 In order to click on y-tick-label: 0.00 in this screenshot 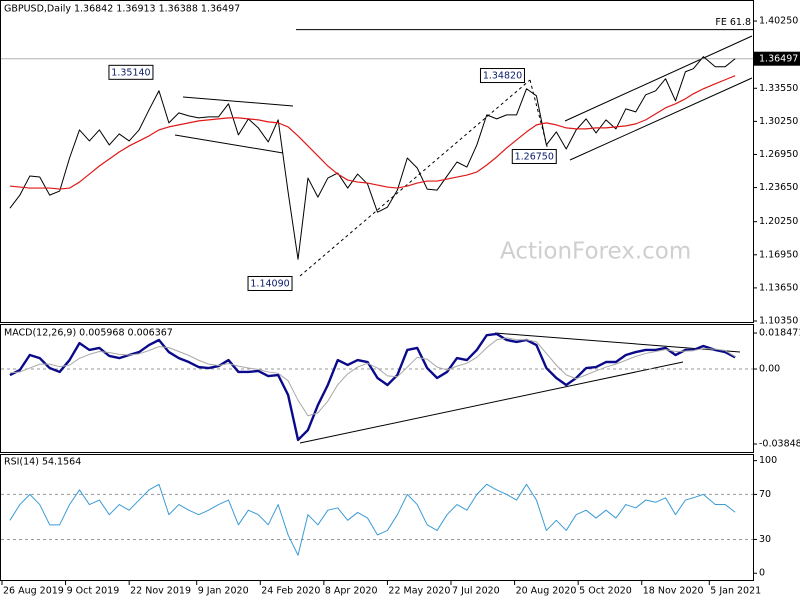, I will do `click(769, 369)`.